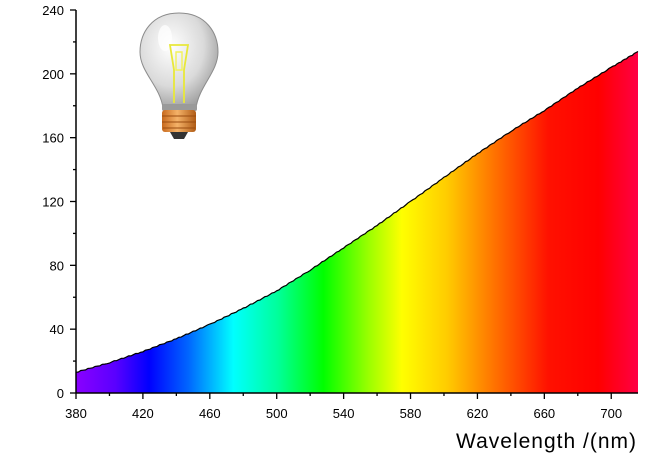 The height and width of the screenshot is (458, 647). Describe the element at coordinates (411, 413) in the screenshot. I see `x-tick-label: 580` at that location.